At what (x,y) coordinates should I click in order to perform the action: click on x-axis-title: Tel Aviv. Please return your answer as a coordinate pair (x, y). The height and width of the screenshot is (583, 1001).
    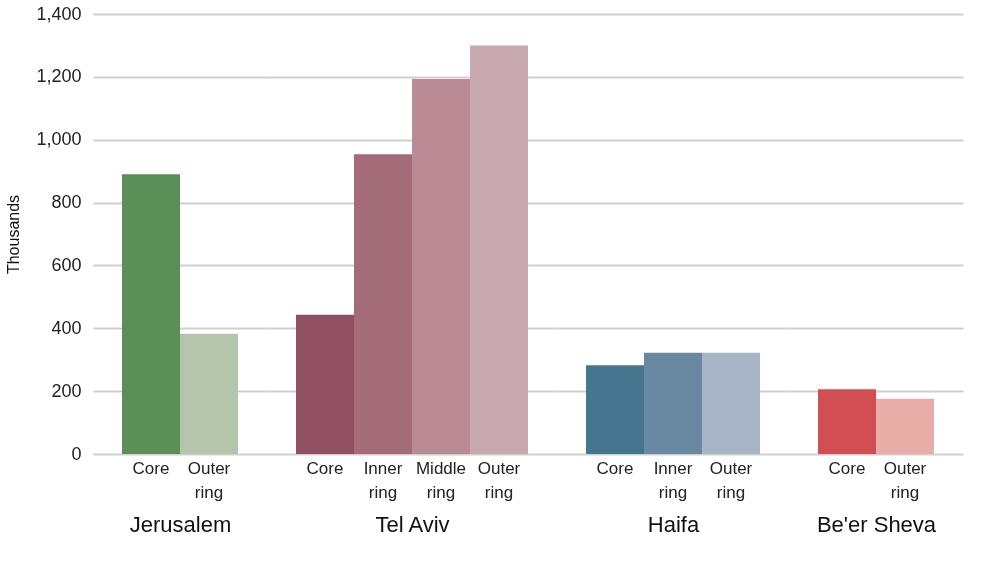
    Looking at the image, I should click on (412, 524).